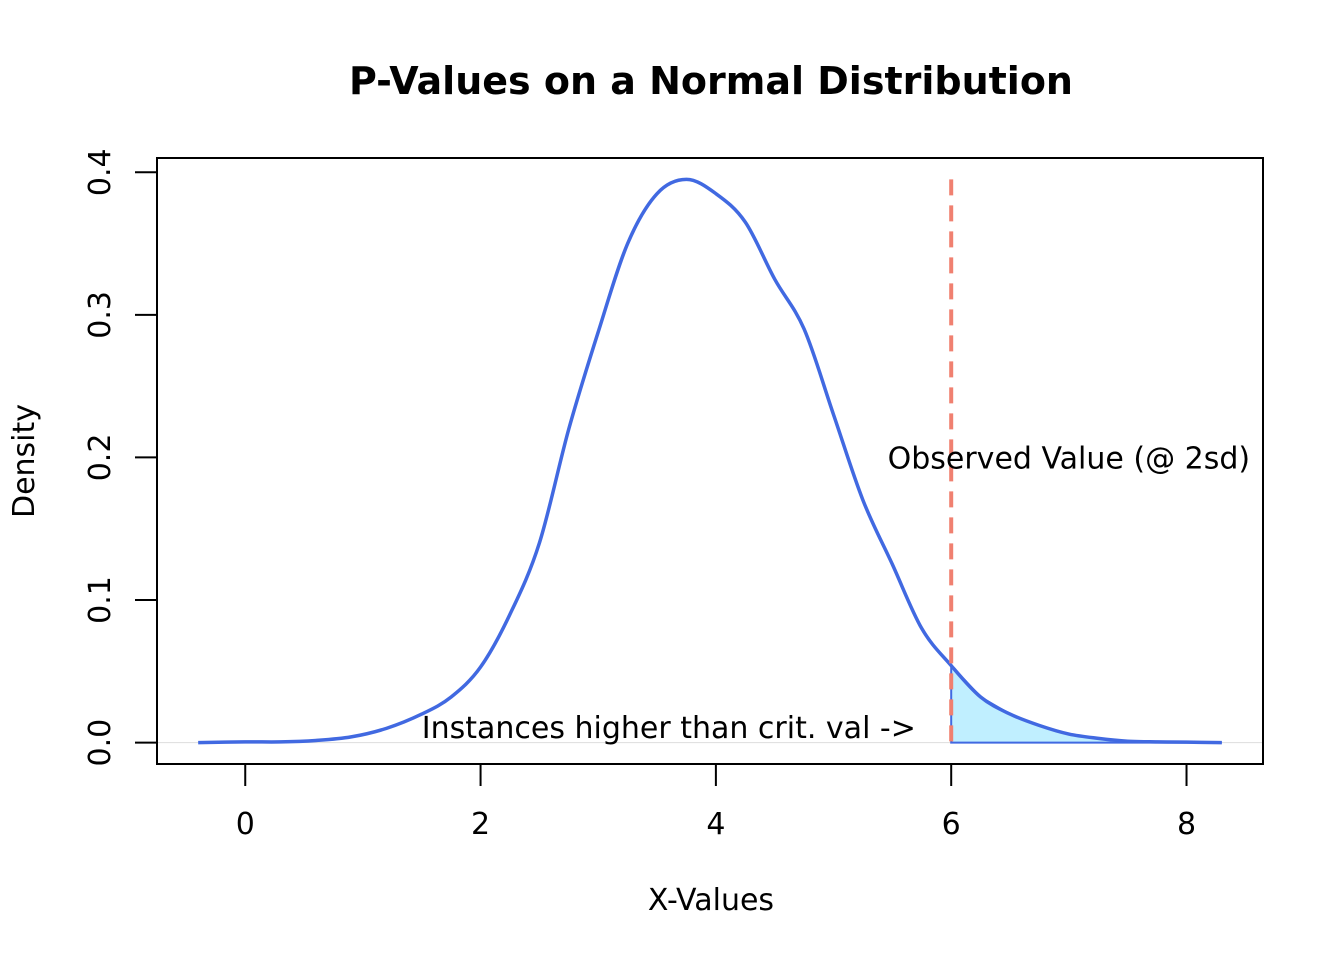  Describe the element at coordinates (100, 458) in the screenshot. I see `y-tick-label: 0.2` at that location.